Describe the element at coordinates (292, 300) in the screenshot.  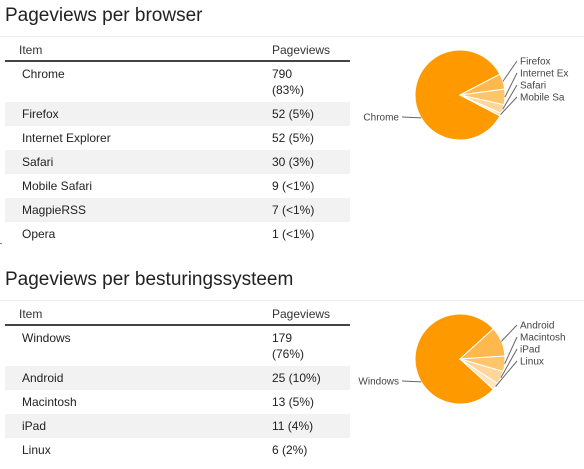
I see `os-title-divider` at that location.